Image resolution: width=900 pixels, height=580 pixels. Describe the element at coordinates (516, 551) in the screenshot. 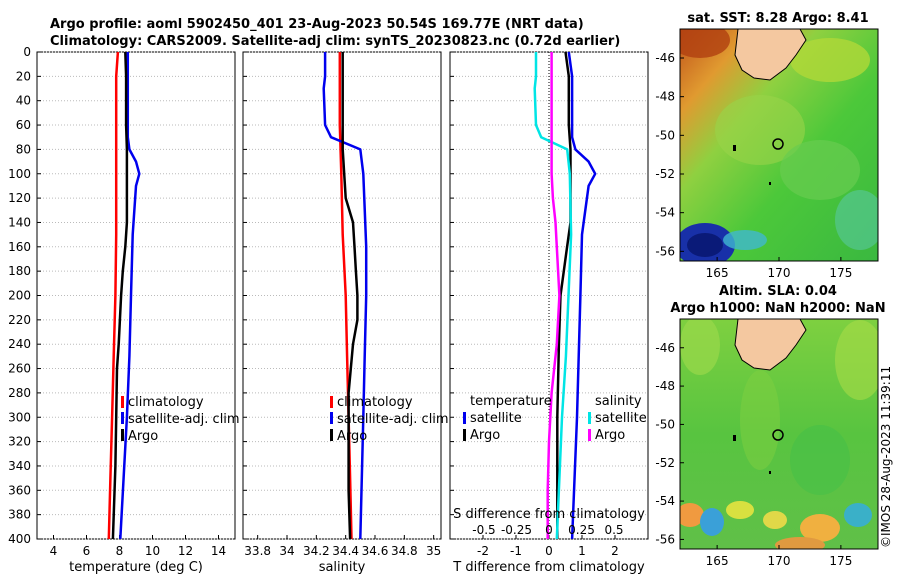

I see `x-tick-label: -1` at that location.